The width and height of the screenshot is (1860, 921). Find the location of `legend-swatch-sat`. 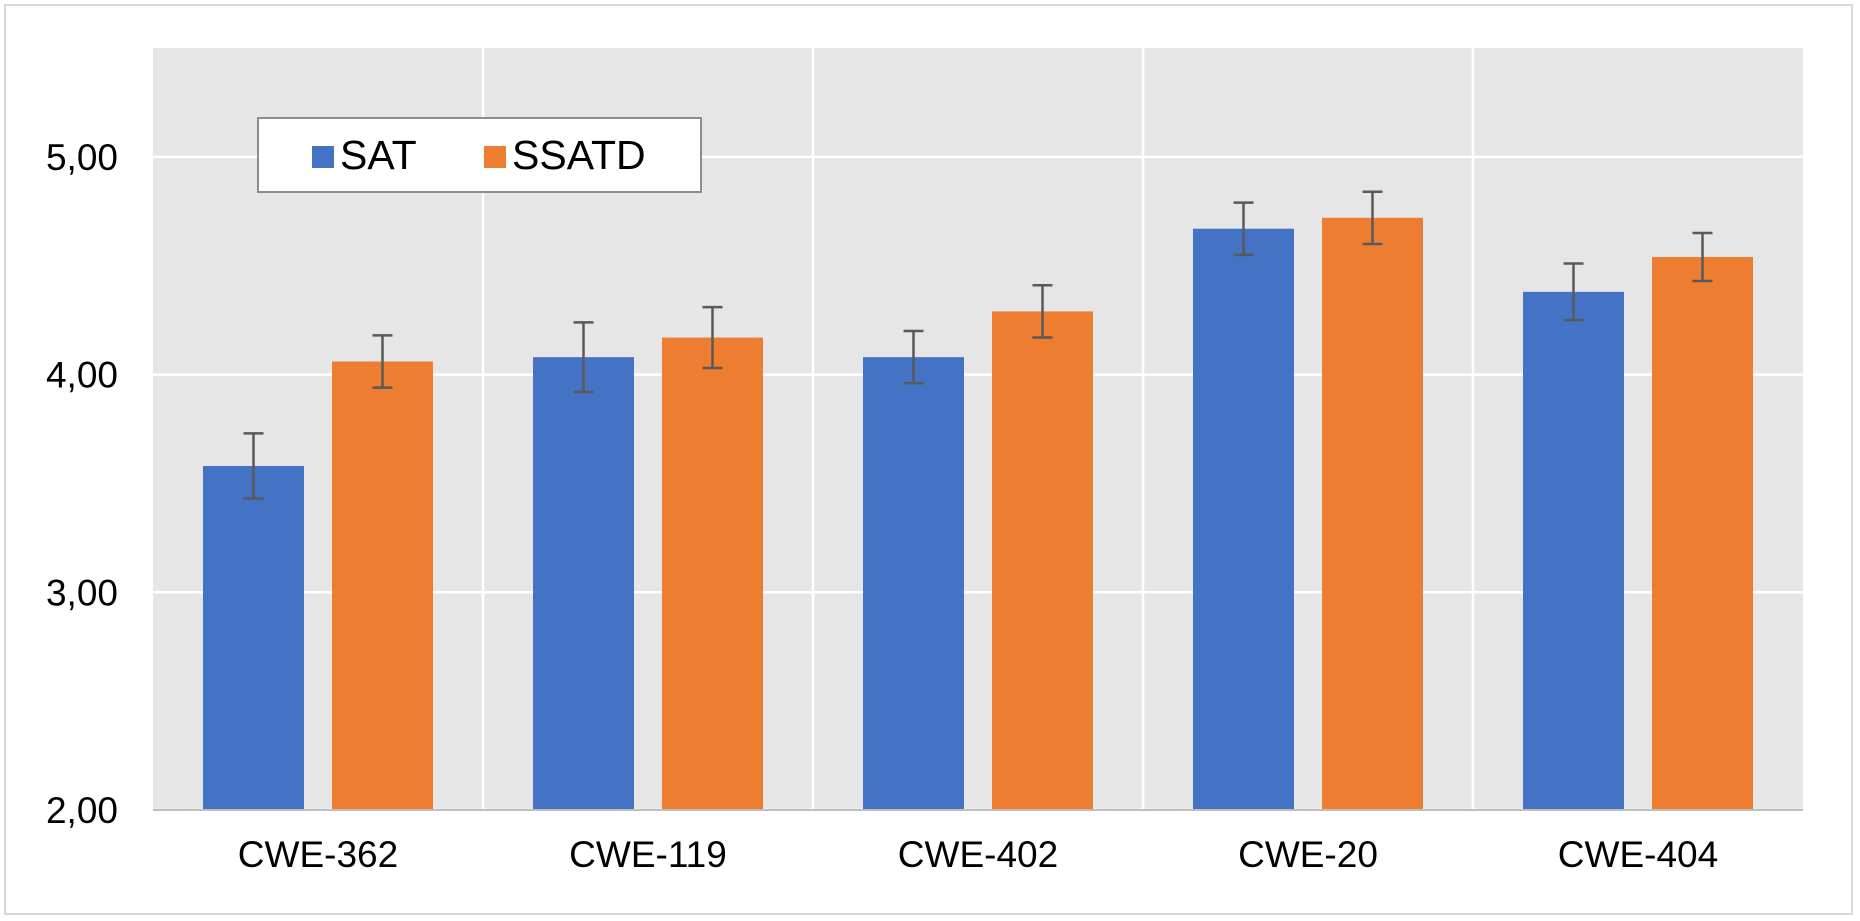

legend-swatch-sat is located at coordinates (323, 157).